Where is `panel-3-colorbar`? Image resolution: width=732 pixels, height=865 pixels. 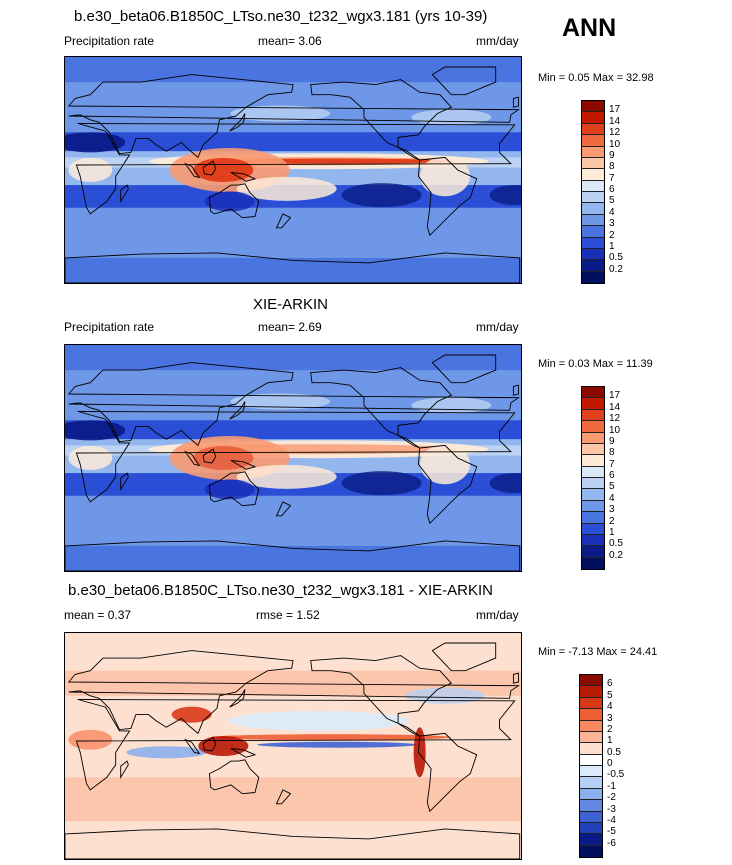 panel-3-colorbar is located at coordinates (591, 766).